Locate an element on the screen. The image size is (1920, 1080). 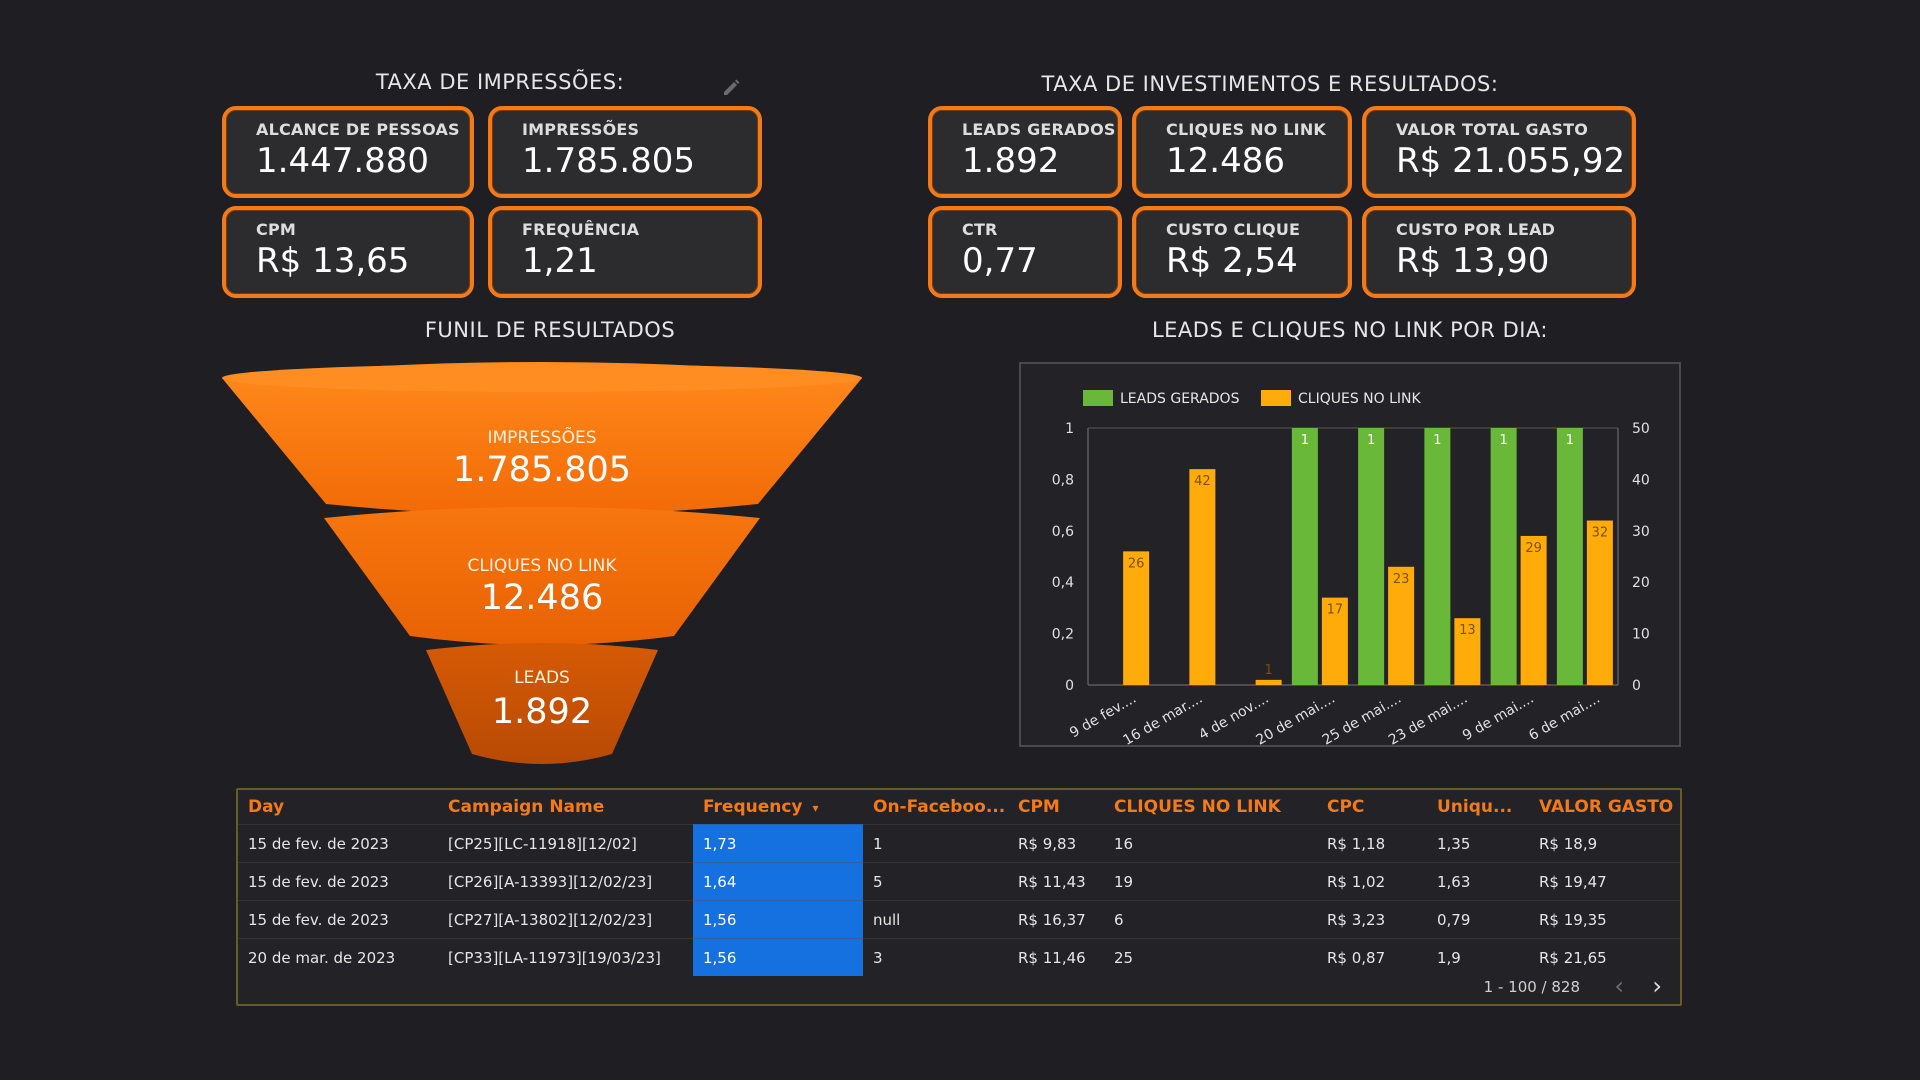
funnel-label-leads: LEADS is located at coordinates (542, 678).